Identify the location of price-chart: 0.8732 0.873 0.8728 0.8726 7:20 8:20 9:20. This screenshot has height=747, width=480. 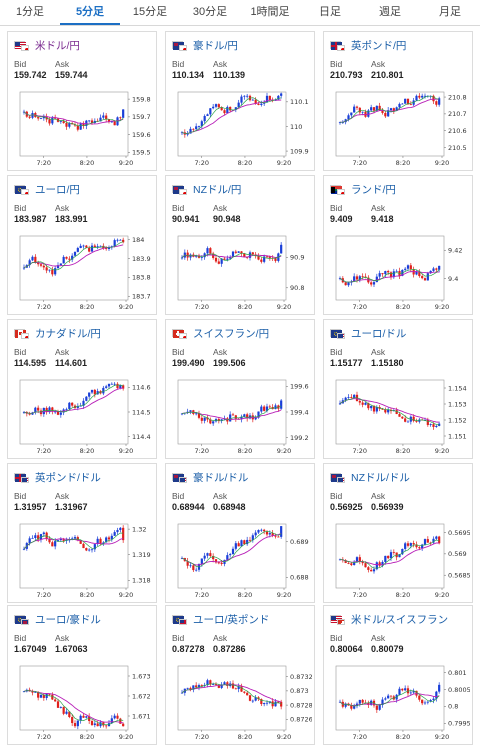
(243, 703).